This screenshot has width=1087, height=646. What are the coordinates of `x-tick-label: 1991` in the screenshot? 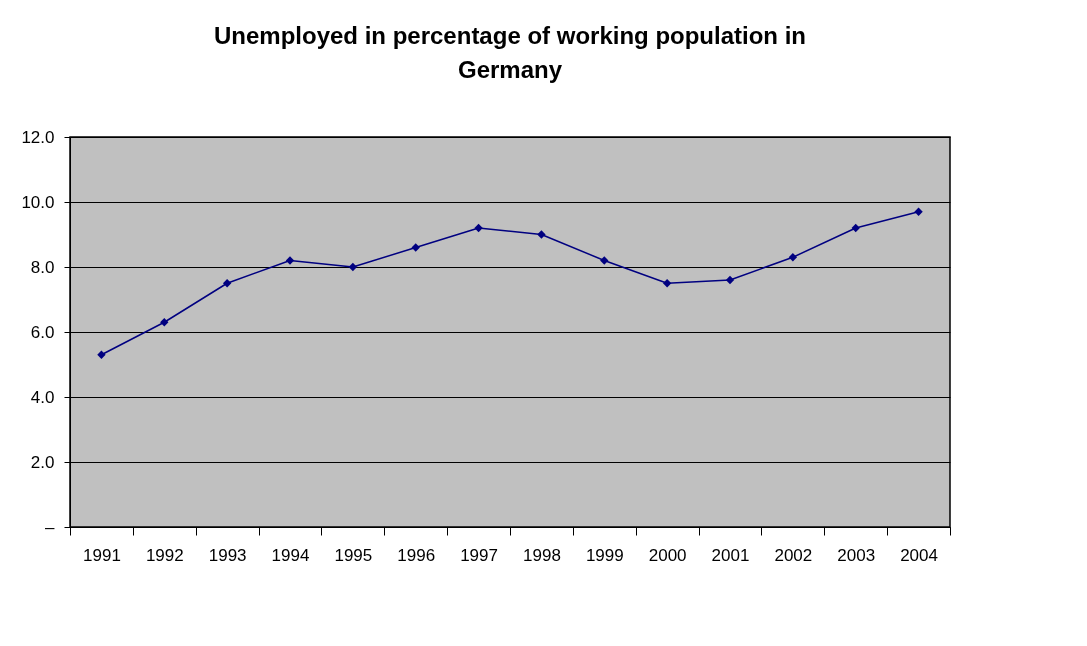 It's located at (102, 555).